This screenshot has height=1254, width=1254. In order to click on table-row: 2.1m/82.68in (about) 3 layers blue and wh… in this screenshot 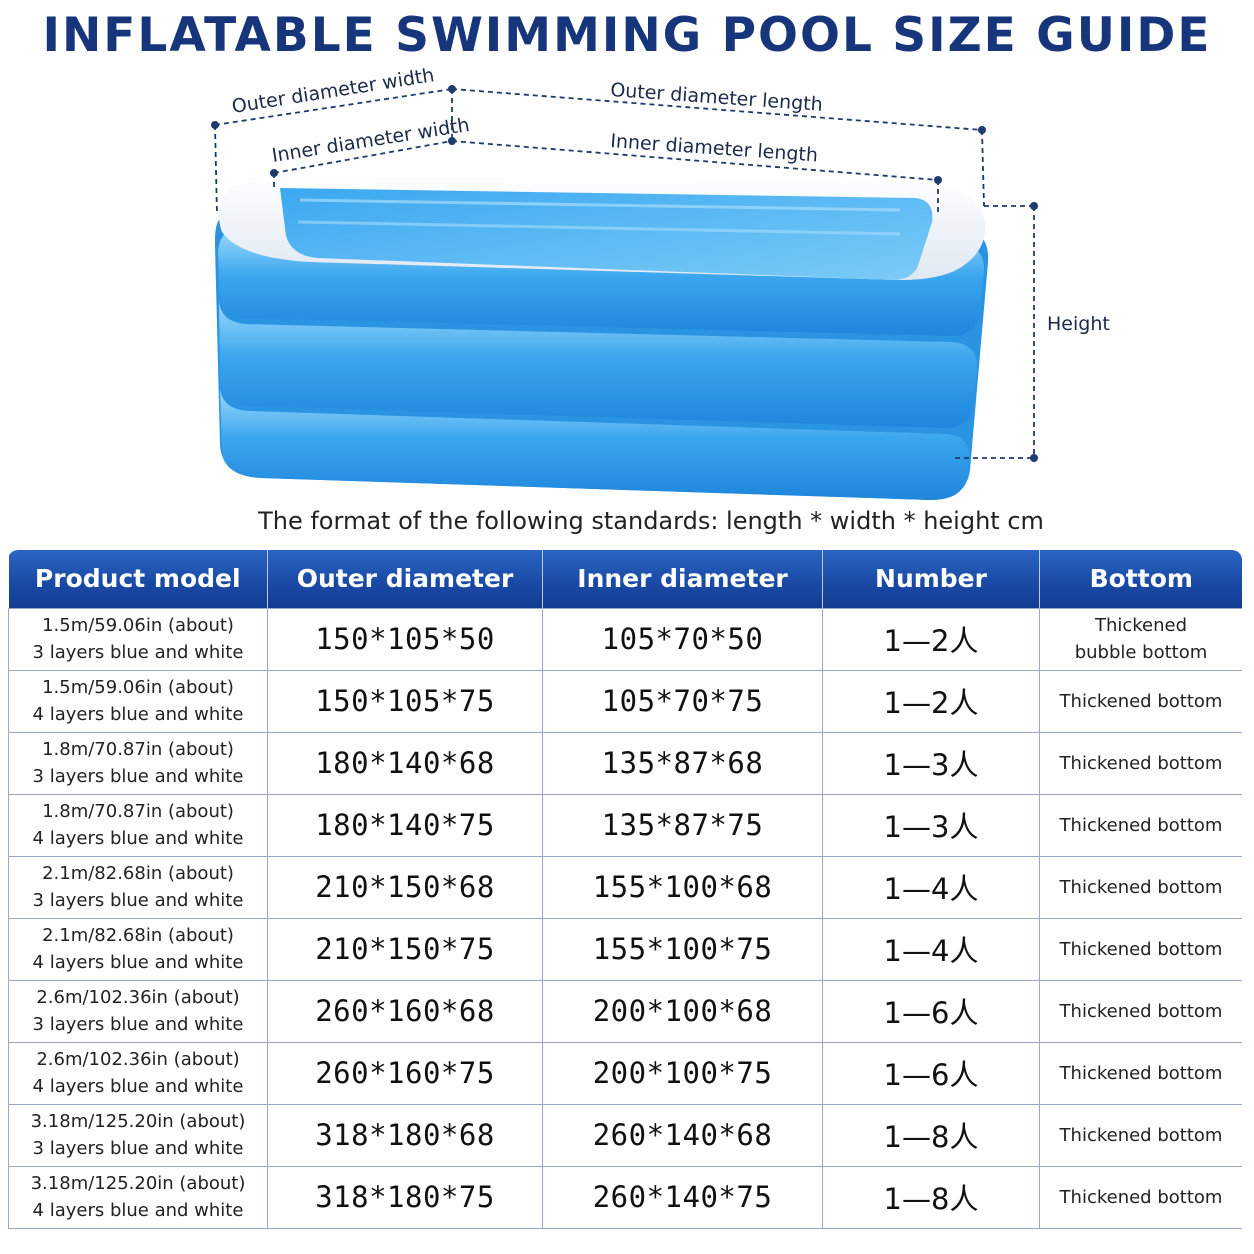, I will do `click(625, 887)`.